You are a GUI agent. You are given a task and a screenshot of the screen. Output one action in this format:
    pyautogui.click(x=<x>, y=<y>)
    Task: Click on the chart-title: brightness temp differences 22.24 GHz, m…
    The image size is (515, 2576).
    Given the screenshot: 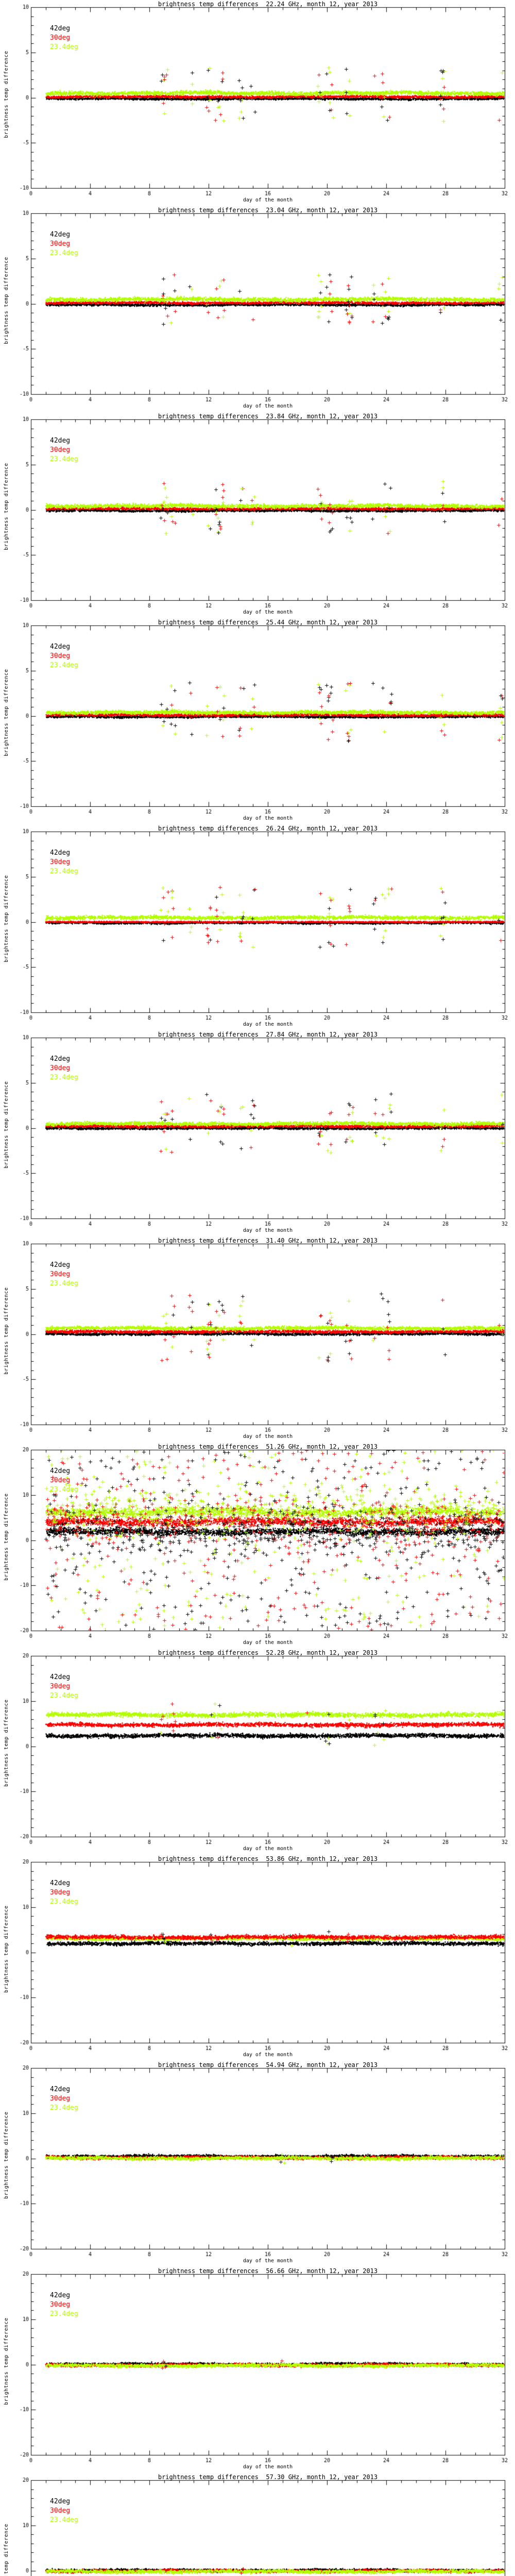 What is the action you would take?
    pyautogui.click(x=268, y=4)
    